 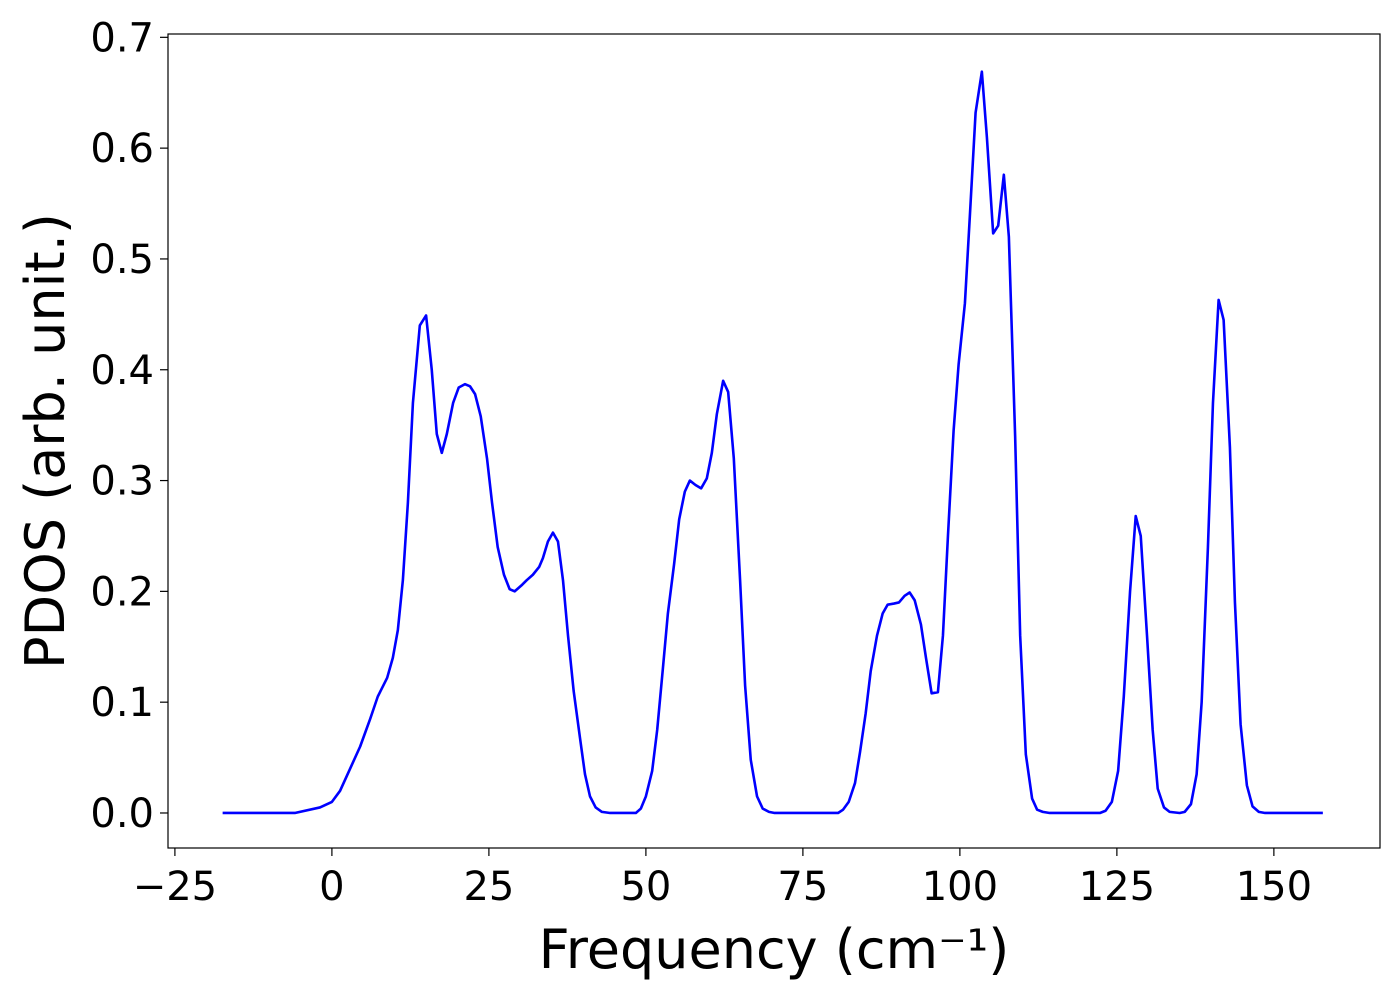 I want to click on x-tick-label: 75, so click(x=802, y=887).